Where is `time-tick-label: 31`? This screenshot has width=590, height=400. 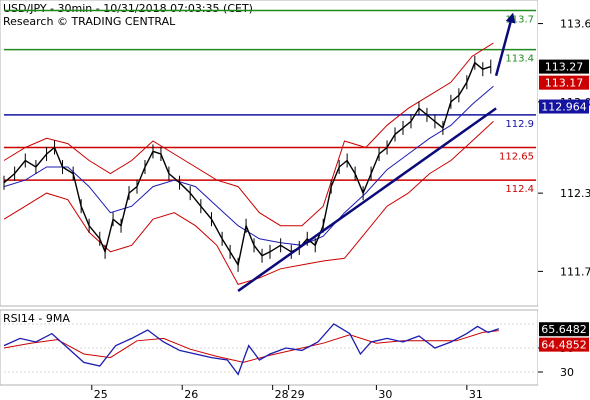 time-tick-label: 31 is located at coordinates (476, 394).